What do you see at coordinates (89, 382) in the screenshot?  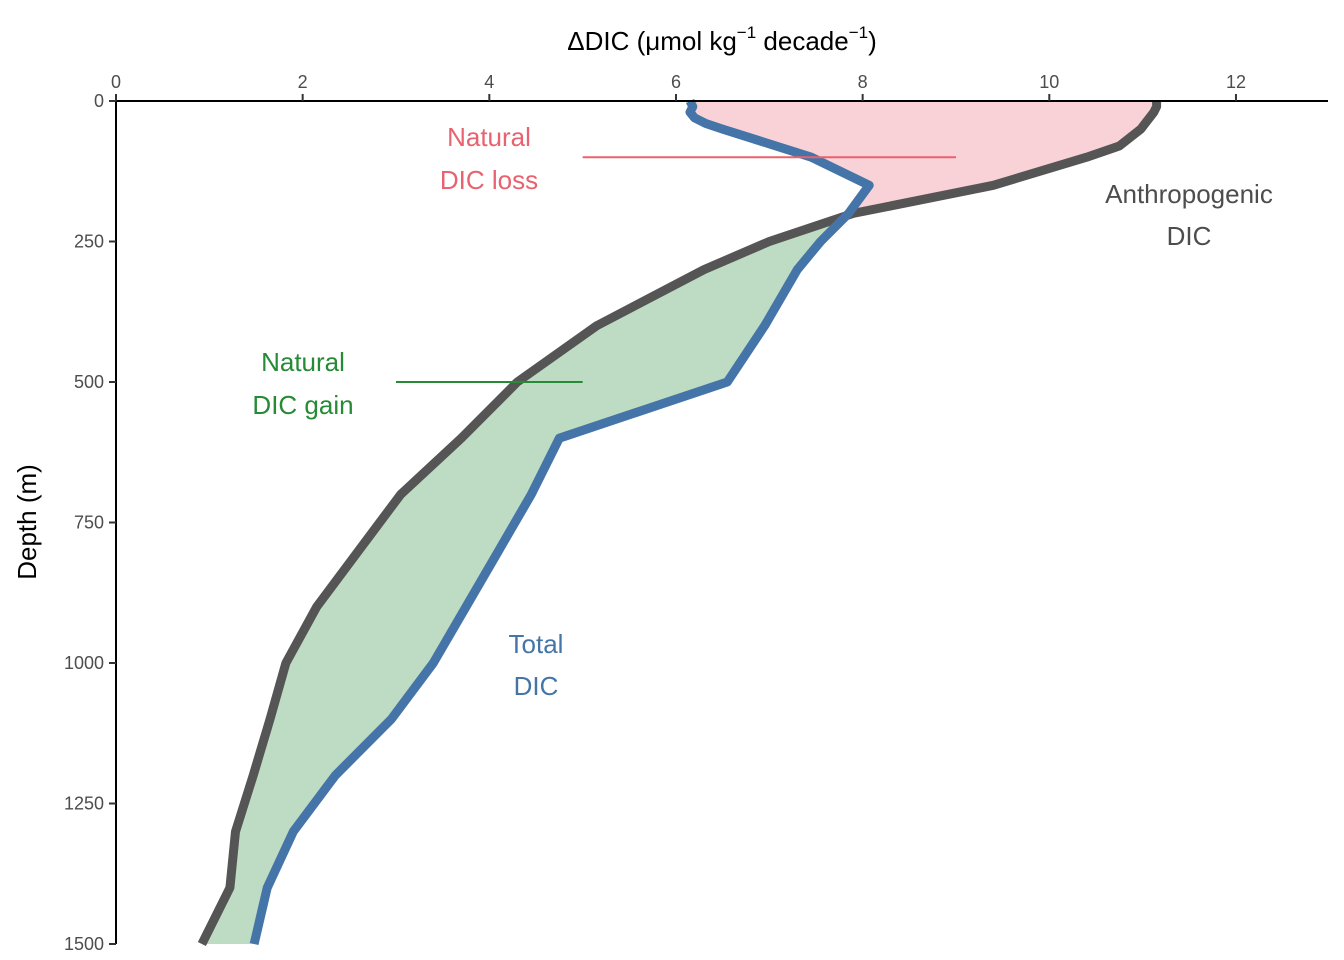 I see `y-tick-label: 500` at bounding box center [89, 382].